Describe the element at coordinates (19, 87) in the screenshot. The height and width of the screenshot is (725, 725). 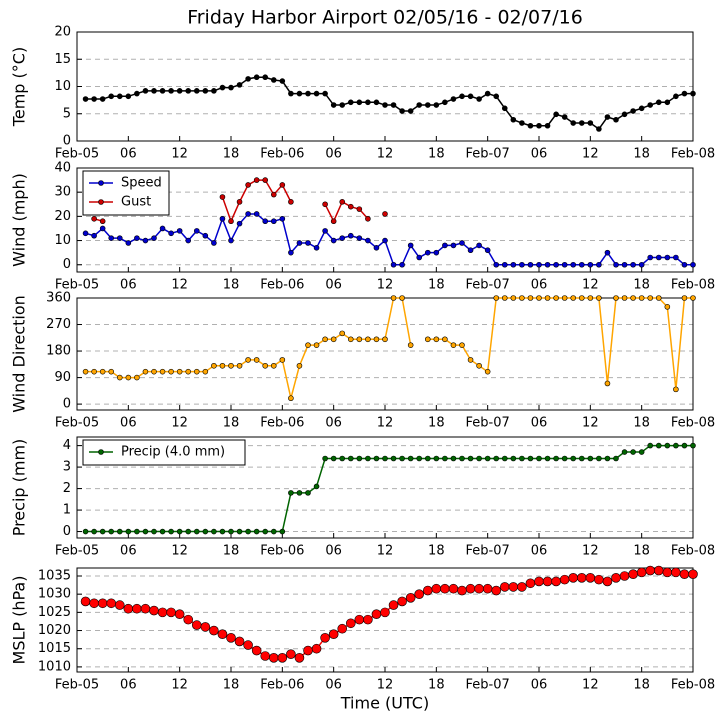
I see `y-axis-label: Temp (°C)` at that location.